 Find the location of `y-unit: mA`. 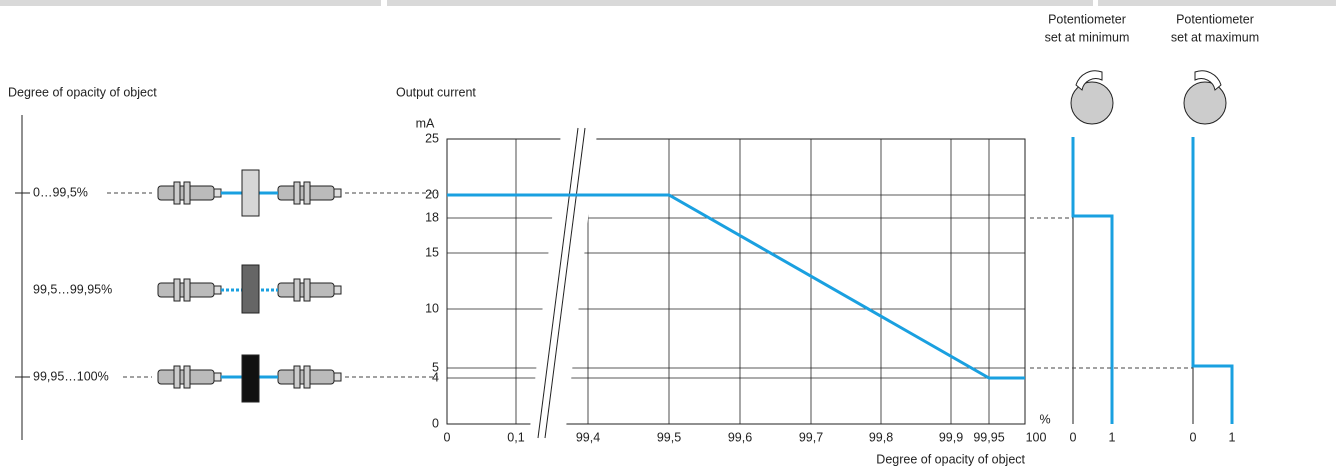

y-unit: mA is located at coordinates (425, 123).